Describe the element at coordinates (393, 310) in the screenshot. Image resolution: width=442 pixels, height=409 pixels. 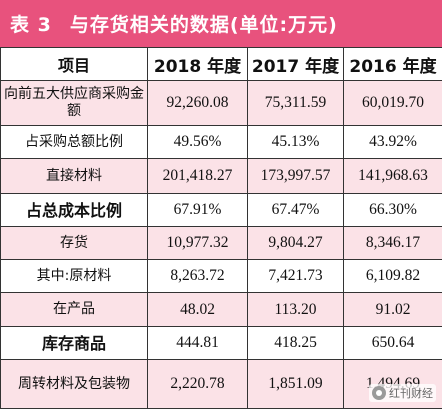
I see `cell-2016: 91.02` at that location.